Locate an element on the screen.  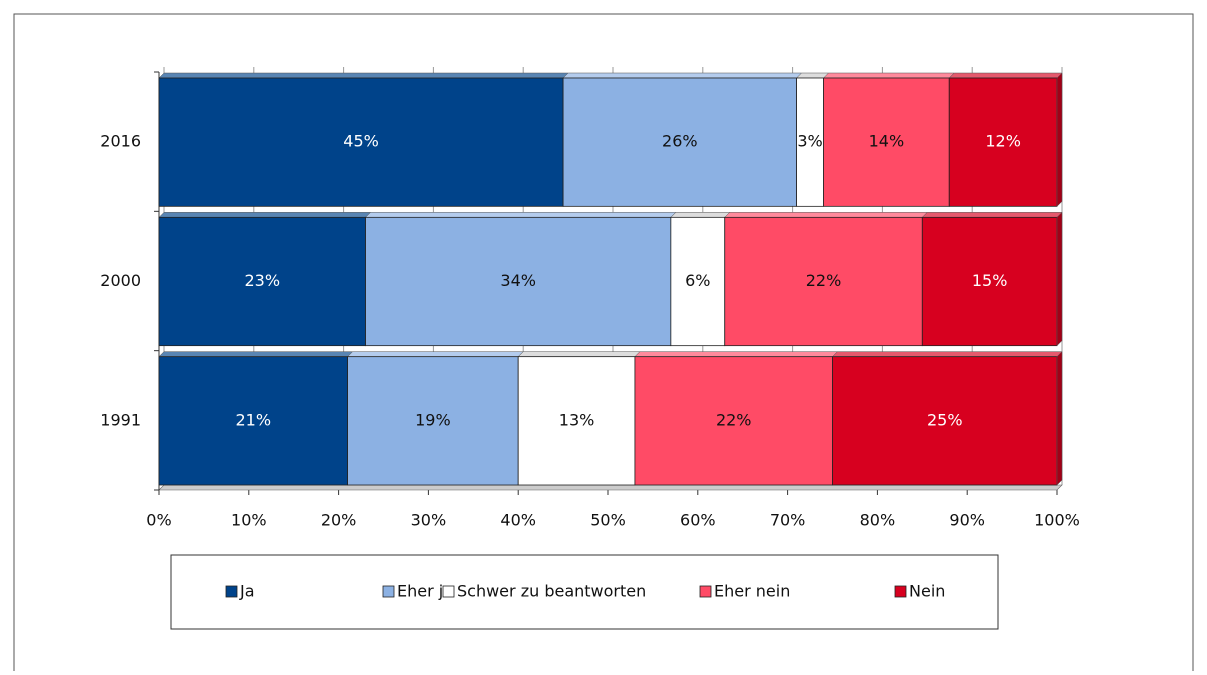
y-tick-label: 2000 is located at coordinates (120, 280).